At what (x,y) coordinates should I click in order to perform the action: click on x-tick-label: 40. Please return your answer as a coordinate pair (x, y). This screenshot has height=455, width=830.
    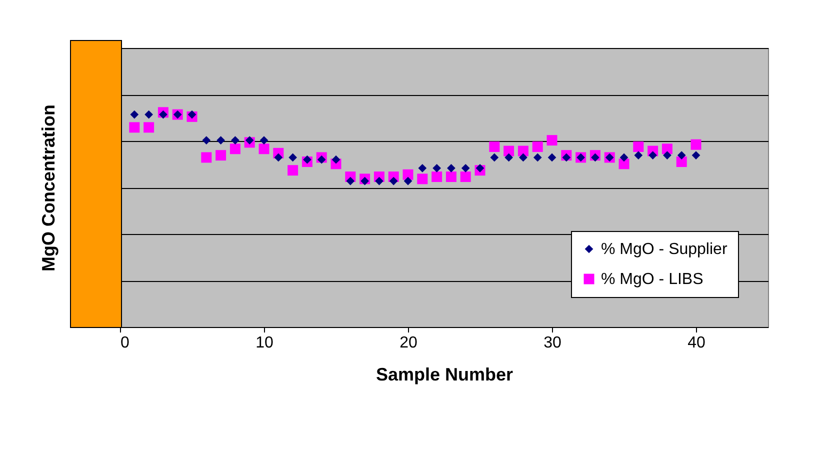
    Looking at the image, I should click on (697, 343).